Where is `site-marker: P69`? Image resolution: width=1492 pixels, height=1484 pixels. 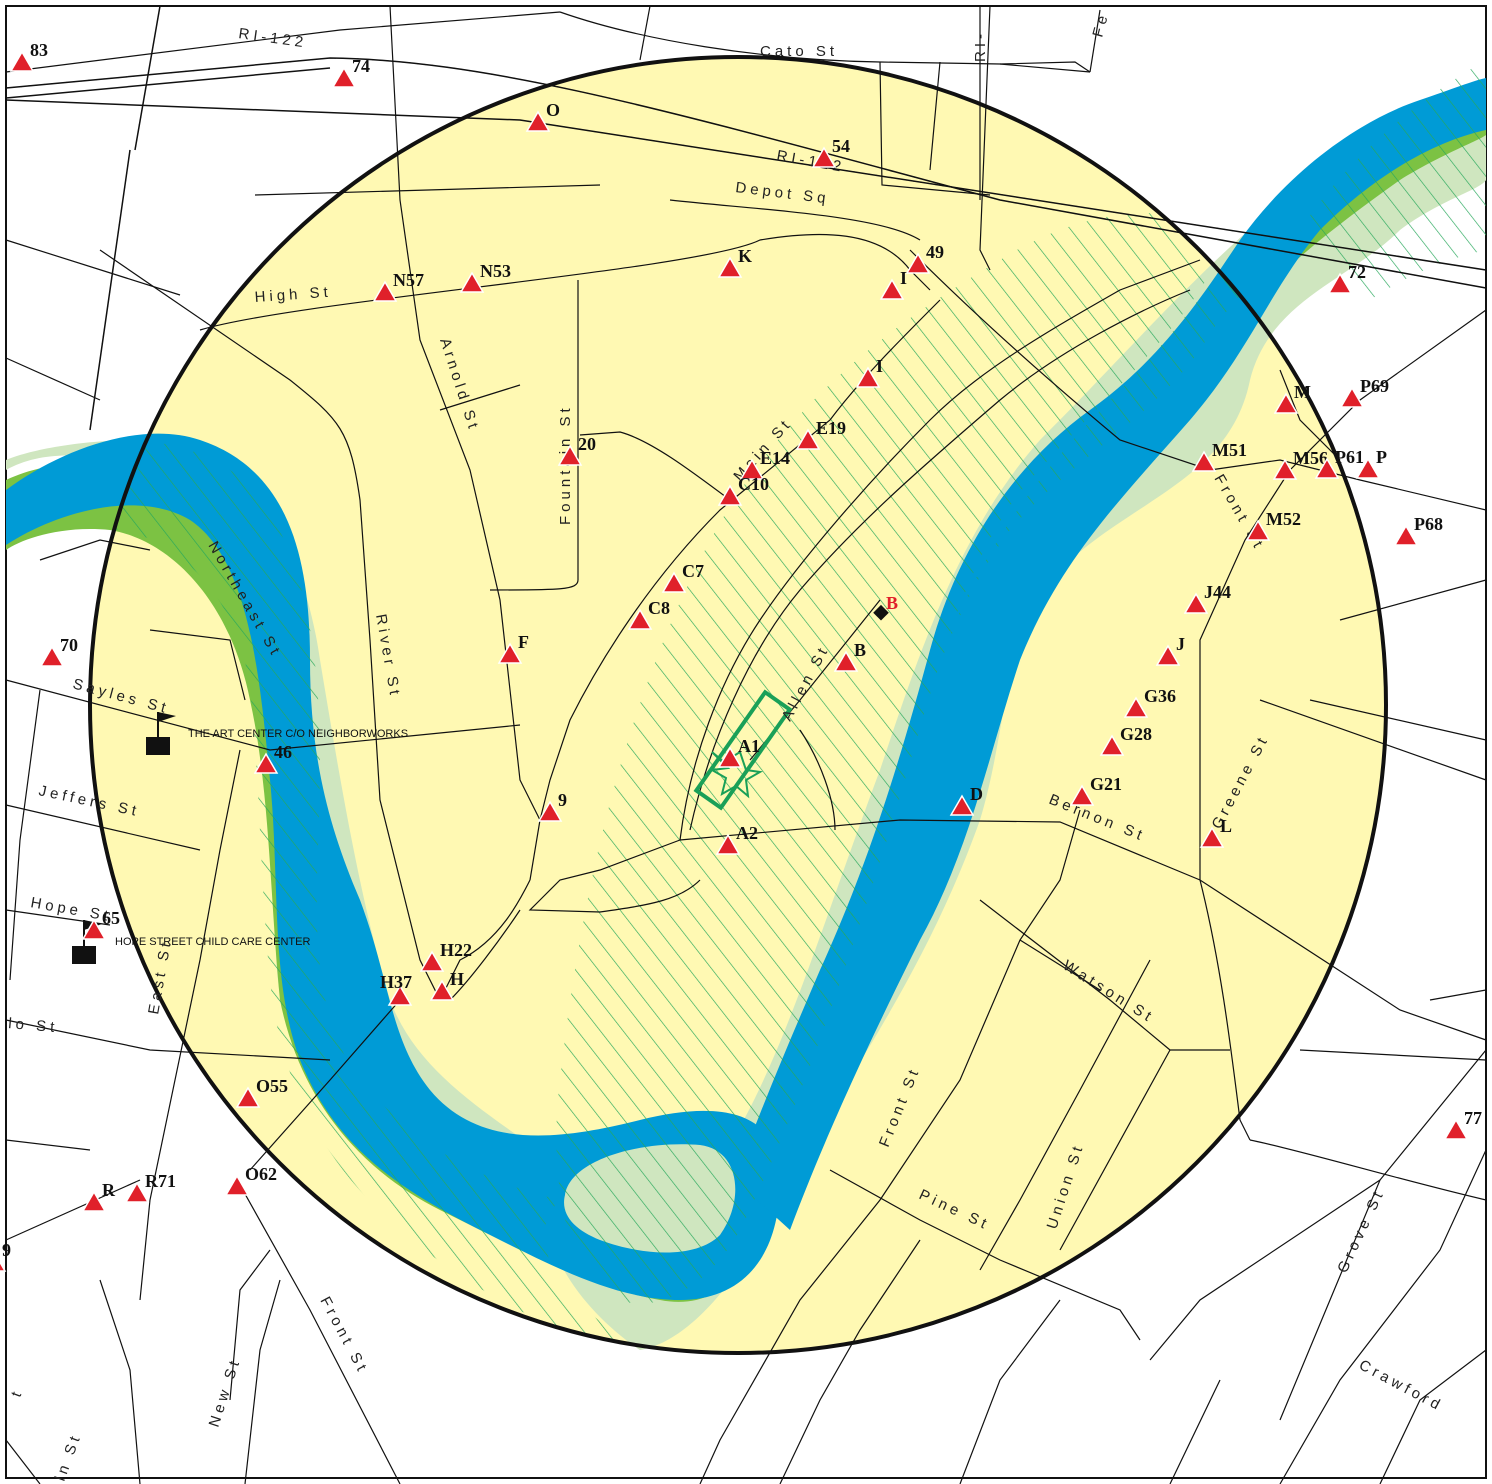 site-marker: P69 is located at coordinates (1364, 392).